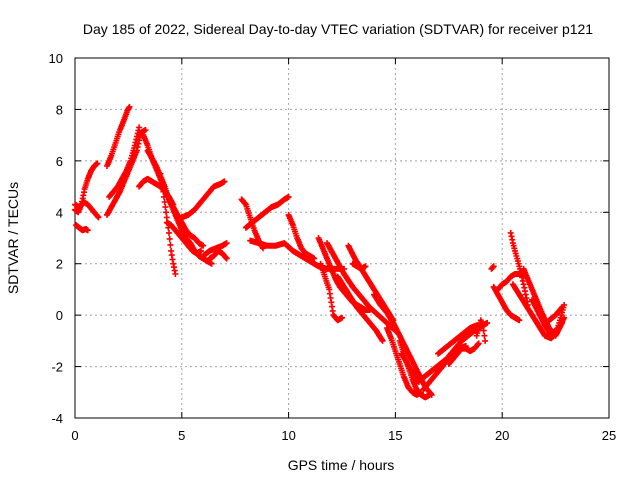 The width and height of the screenshot is (640, 480). What do you see at coordinates (59, 315) in the screenshot?
I see `y-tick-label: 0` at bounding box center [59, 315].